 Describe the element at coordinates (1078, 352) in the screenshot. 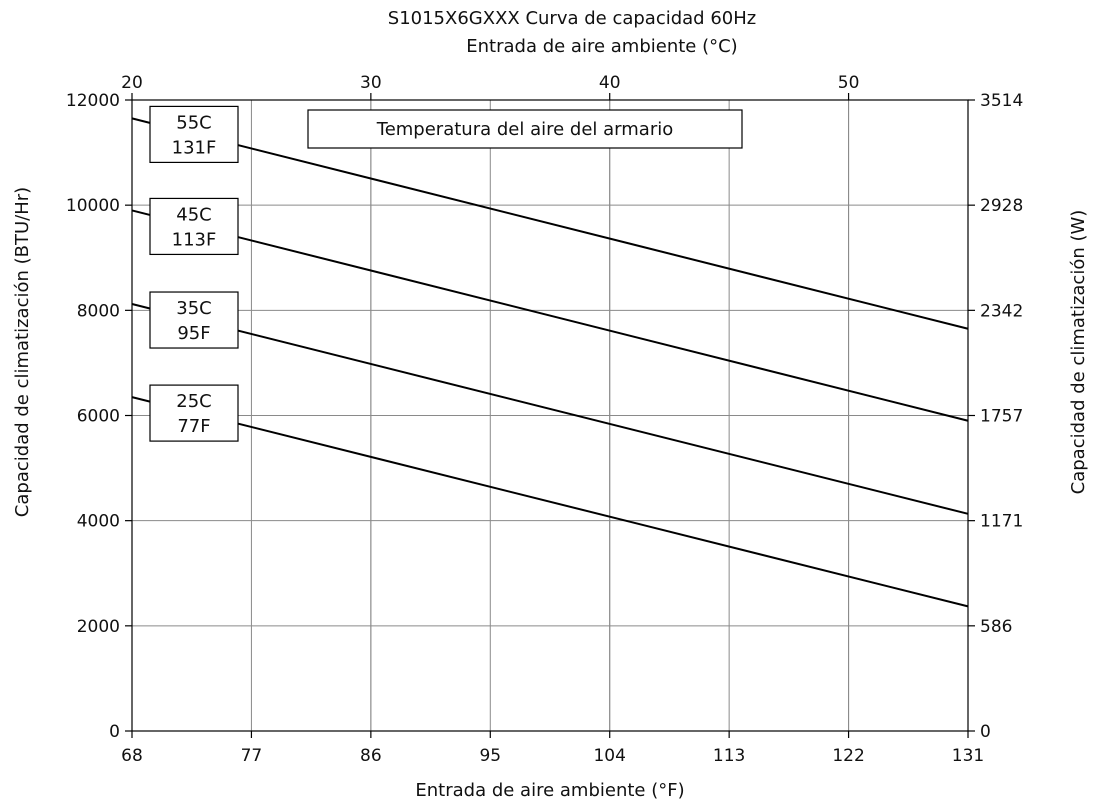

I see `y-axis-right-label: Capacidad de climatización (W)` at that location.